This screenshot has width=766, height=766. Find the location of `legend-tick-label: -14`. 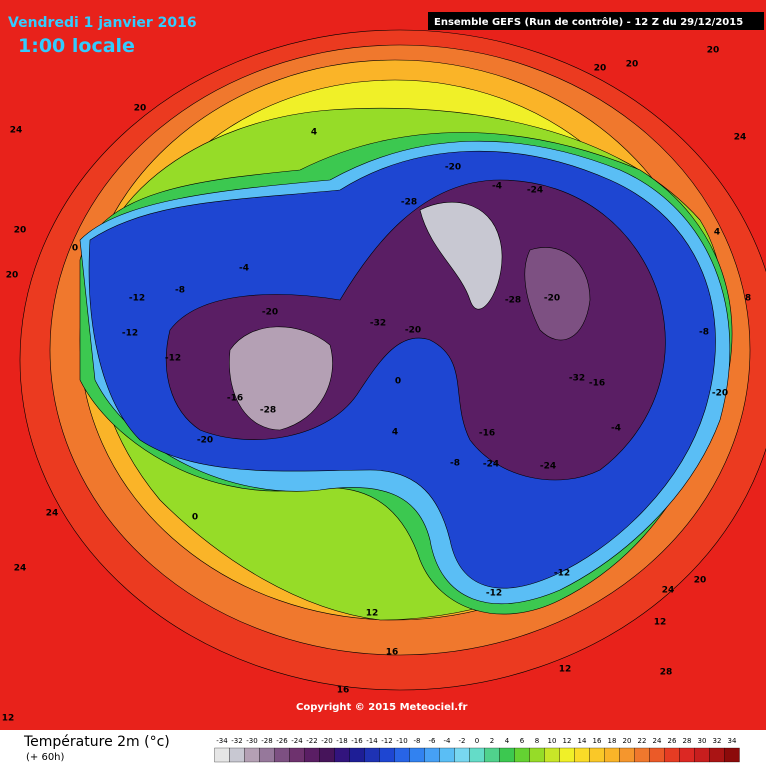

legend-tick-label: -14 is located at coordinates (372, 741).